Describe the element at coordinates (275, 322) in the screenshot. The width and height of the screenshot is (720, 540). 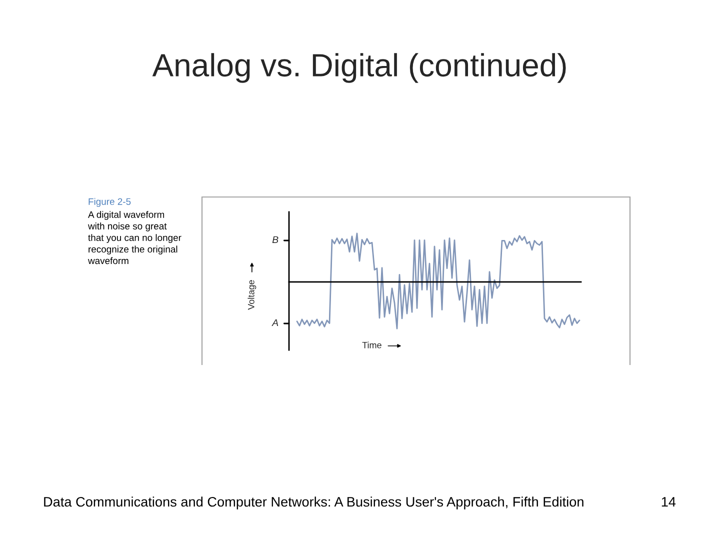
I see `text: A` at that location.